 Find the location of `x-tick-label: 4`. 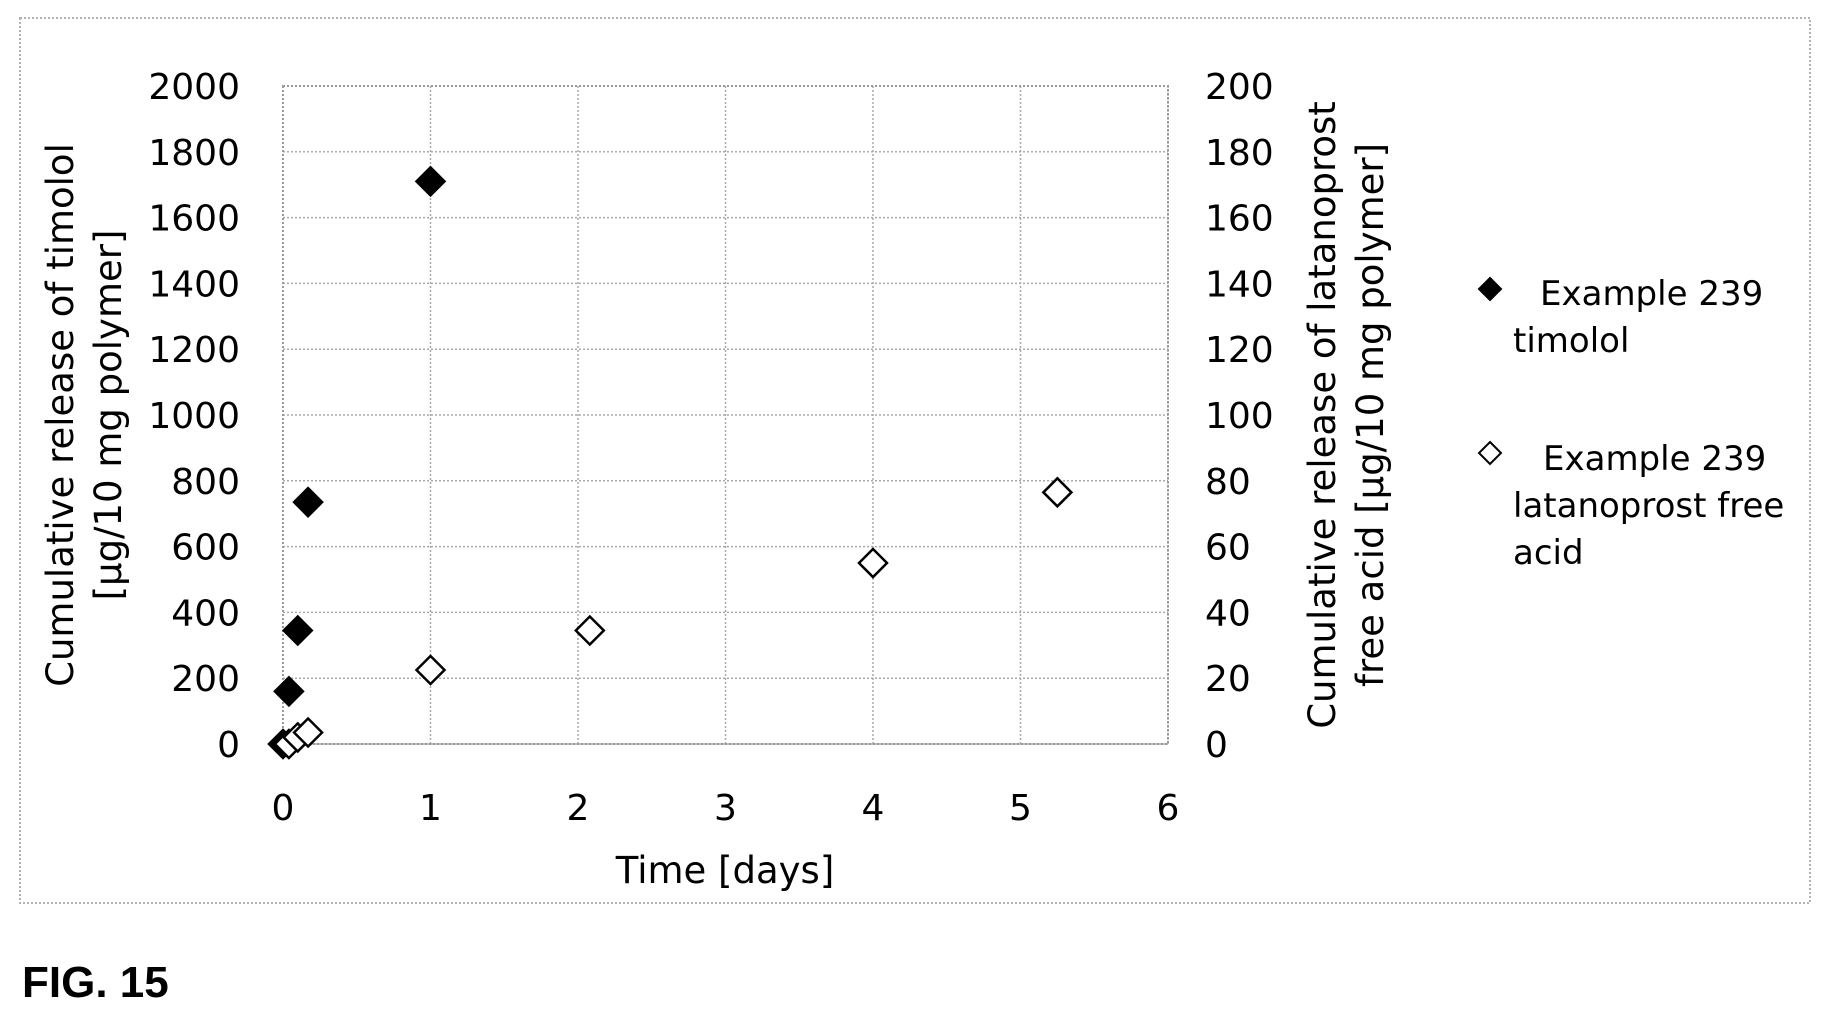

x-tick-label: 4 is located at coordinates (873, 808).